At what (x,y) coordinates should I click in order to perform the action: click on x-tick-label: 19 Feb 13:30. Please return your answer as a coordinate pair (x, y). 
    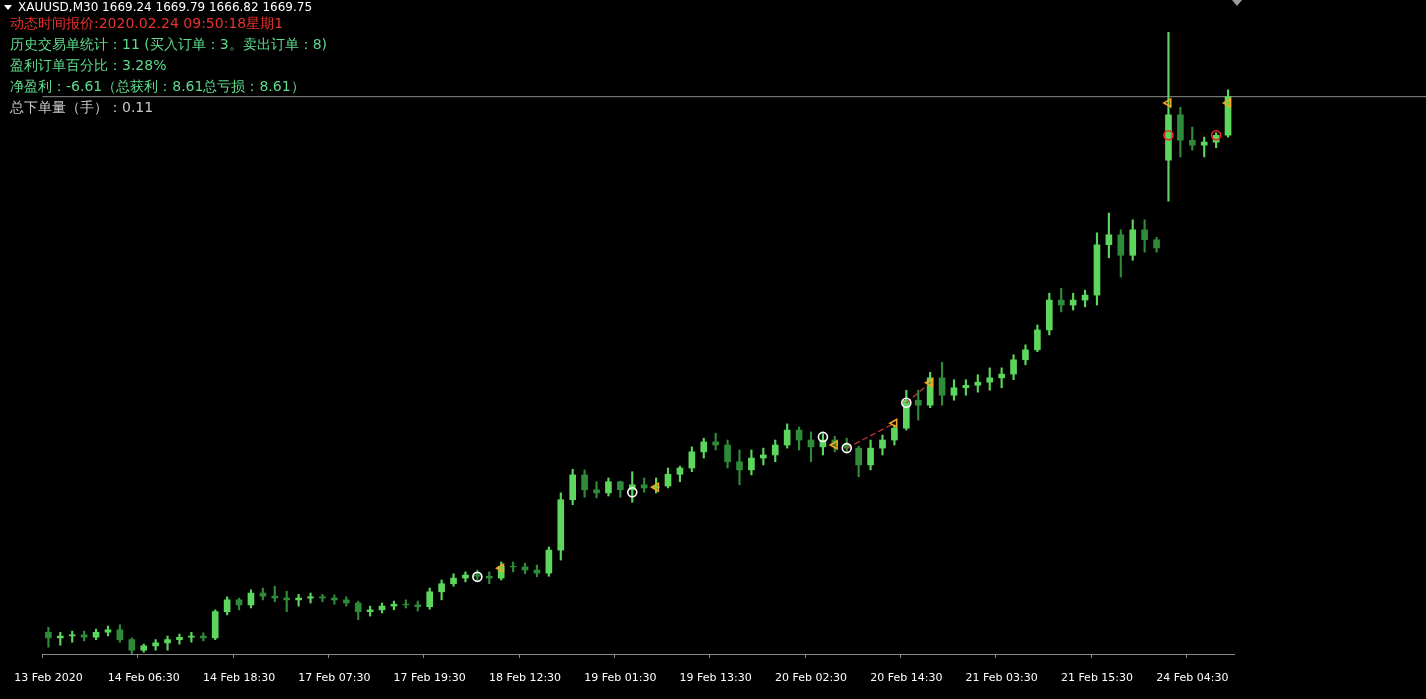
    Looking at the image, I should click on (715, 678).